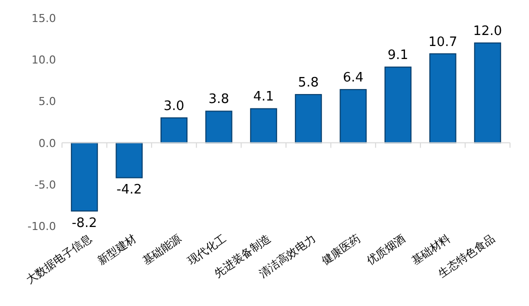  What do you see at coordinates (129, 190) in the screenshot?
I see `data-label: -4.2` at bounding box center [129, 190].